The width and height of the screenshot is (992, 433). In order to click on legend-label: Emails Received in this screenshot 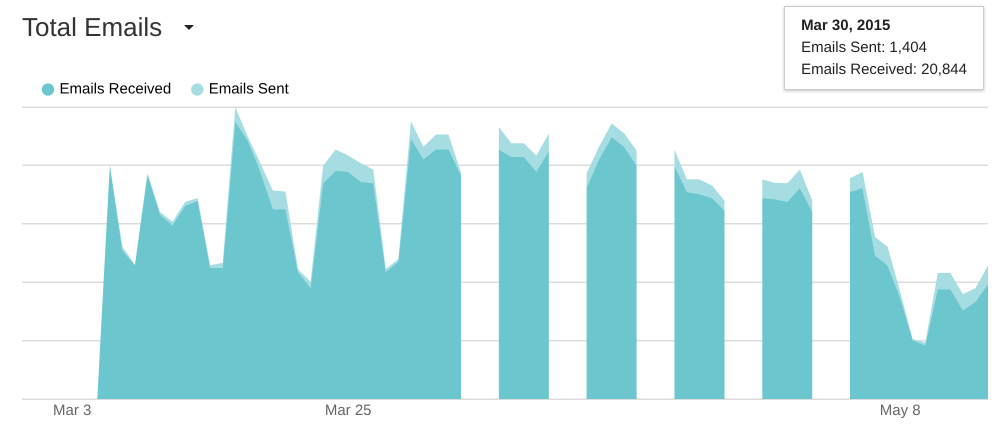, I will do `click(116, 89)`.